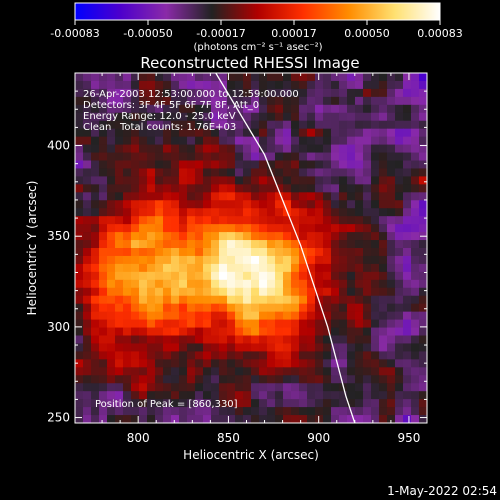 This screenshot has height=500, width=500. Describe the element at coordinates (318, 438) in the screenshot. I see `x-tick-label: 900` at that location.